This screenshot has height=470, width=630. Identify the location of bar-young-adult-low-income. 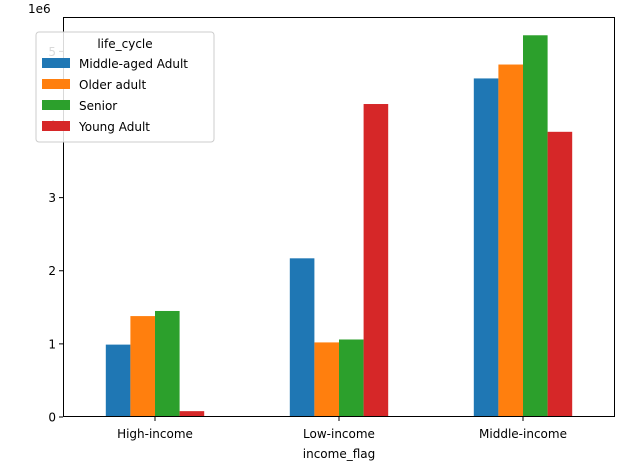
(376, 261).